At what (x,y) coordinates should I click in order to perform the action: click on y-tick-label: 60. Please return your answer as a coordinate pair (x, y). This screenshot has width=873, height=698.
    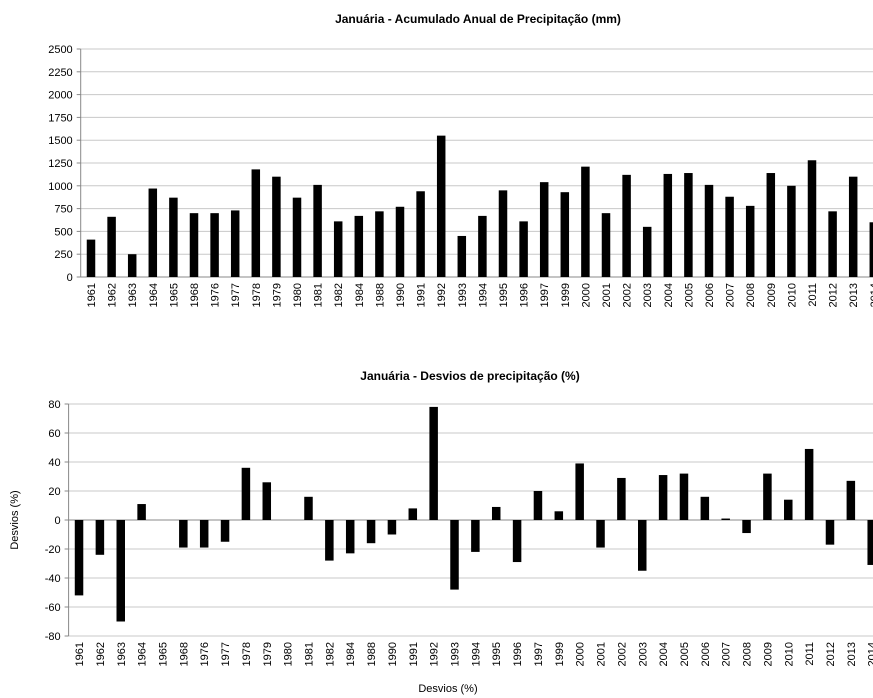
    Looking at the image, I should click on (54, 434).